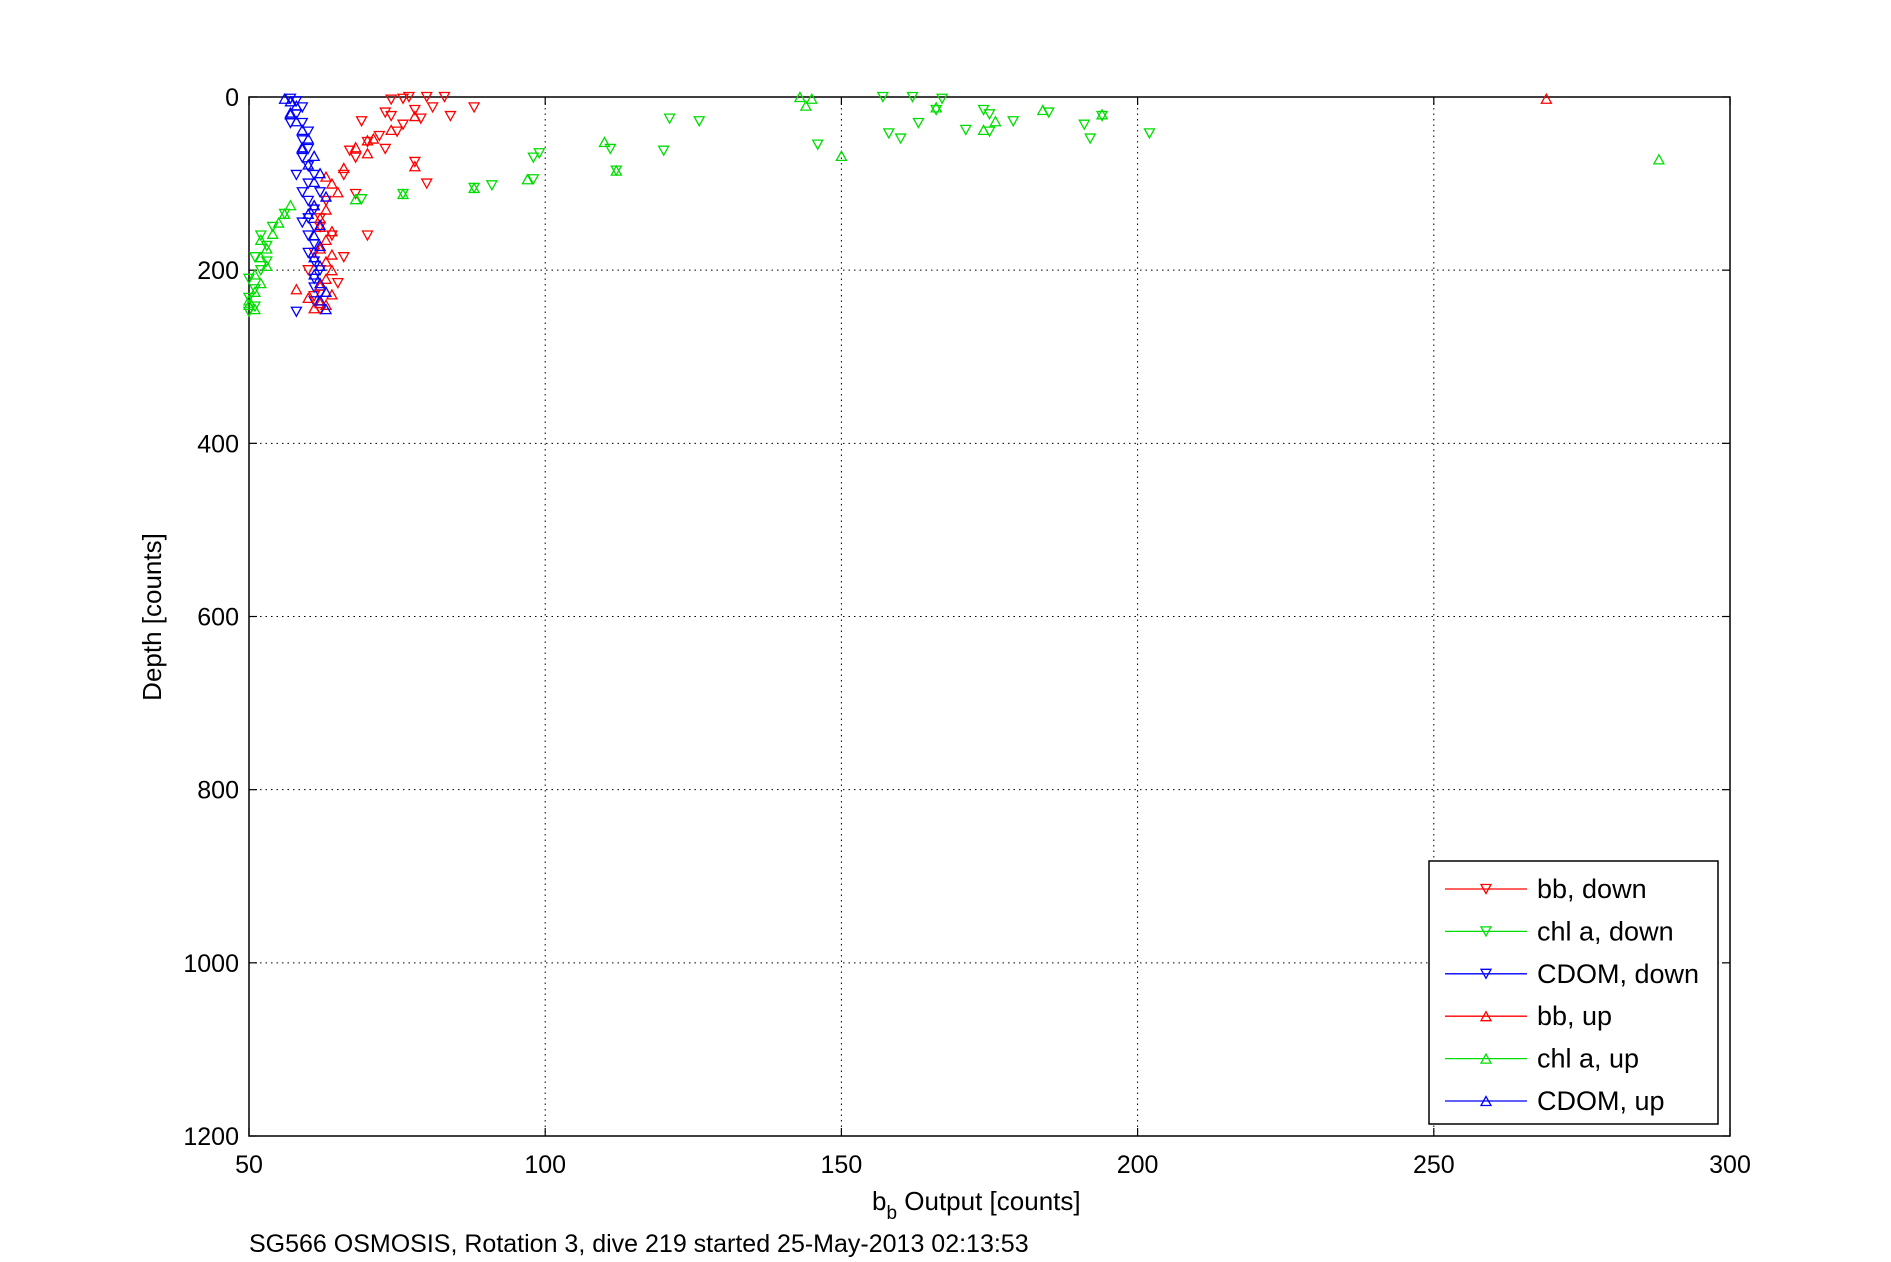  Describe the element at coordinates (211, 964) in the screenshot. I see `y-tick-label: 1000` at that location.